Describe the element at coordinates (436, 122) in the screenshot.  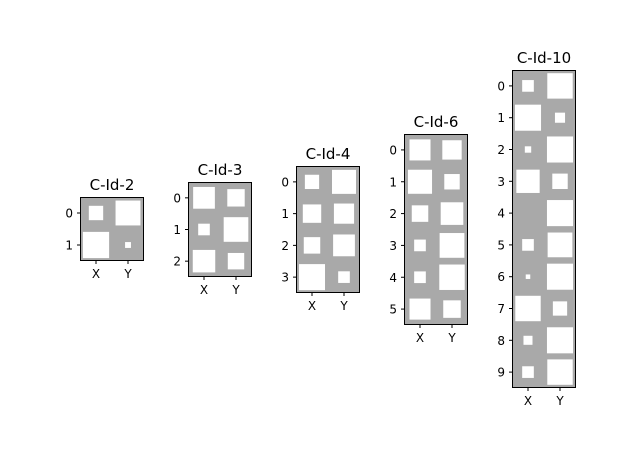
I see `panel-title: C-Id-6` at that location.